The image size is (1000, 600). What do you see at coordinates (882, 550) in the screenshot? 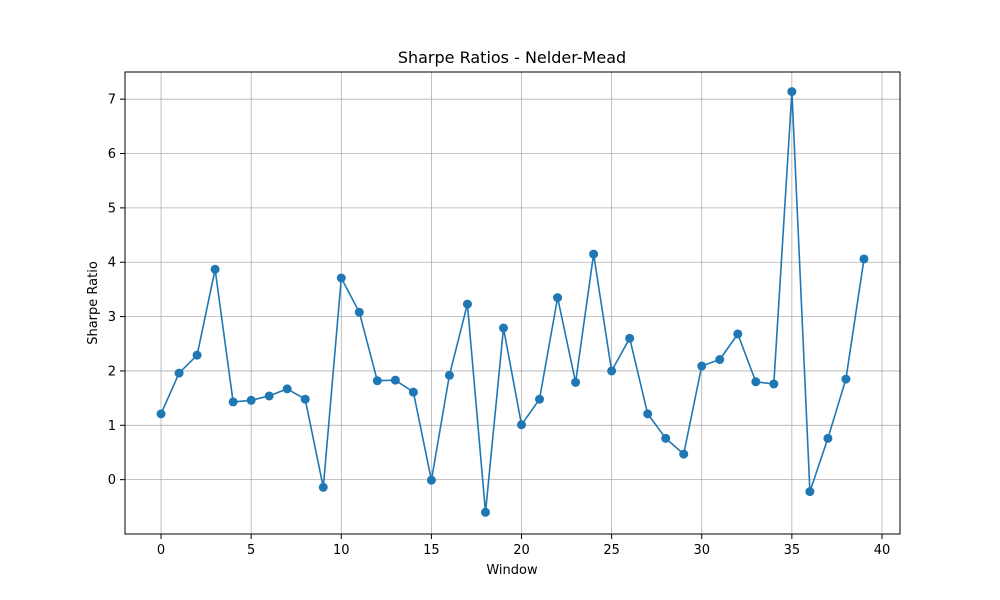
I see `x-tick-label: 40` at bounding box center [882, 550].